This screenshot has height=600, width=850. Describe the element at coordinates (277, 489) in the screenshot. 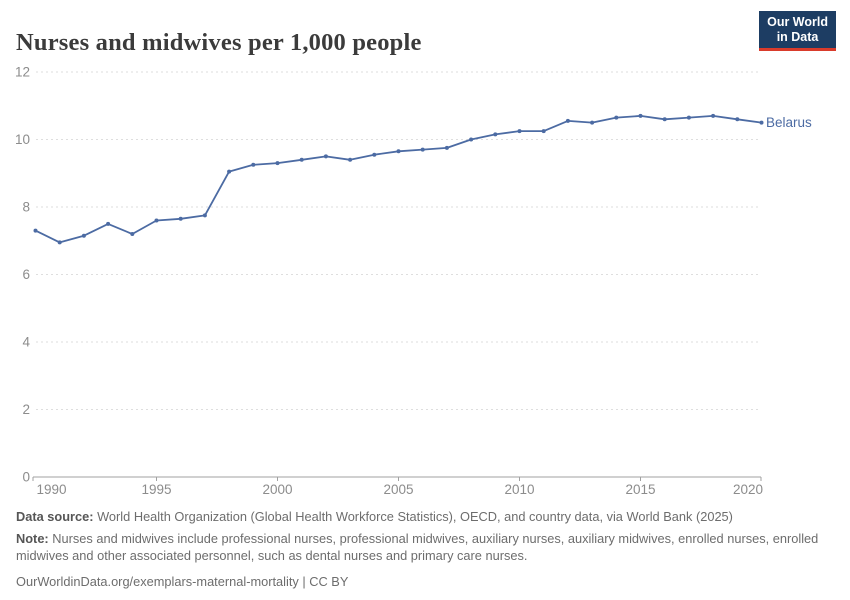

I see `x-tick-label: 2000` at that location.